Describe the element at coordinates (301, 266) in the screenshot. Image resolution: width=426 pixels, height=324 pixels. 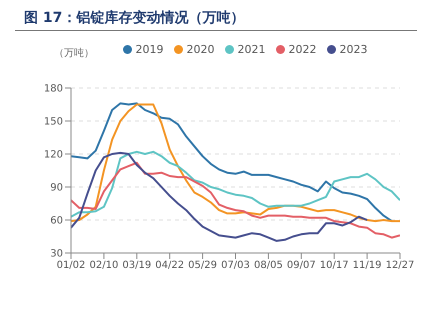
I see `x-tick-label: 09/07` at that location.